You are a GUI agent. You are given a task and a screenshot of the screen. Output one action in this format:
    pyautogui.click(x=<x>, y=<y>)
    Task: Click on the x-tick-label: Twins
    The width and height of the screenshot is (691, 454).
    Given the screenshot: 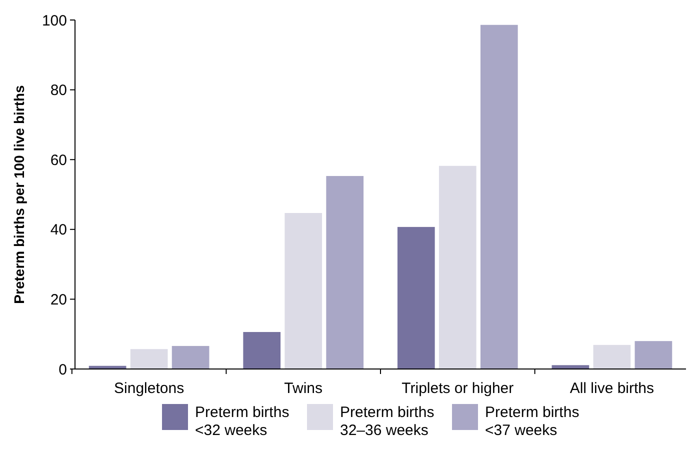 What is the action you would take?
    pyautogui.click(x=303, y=388)
    